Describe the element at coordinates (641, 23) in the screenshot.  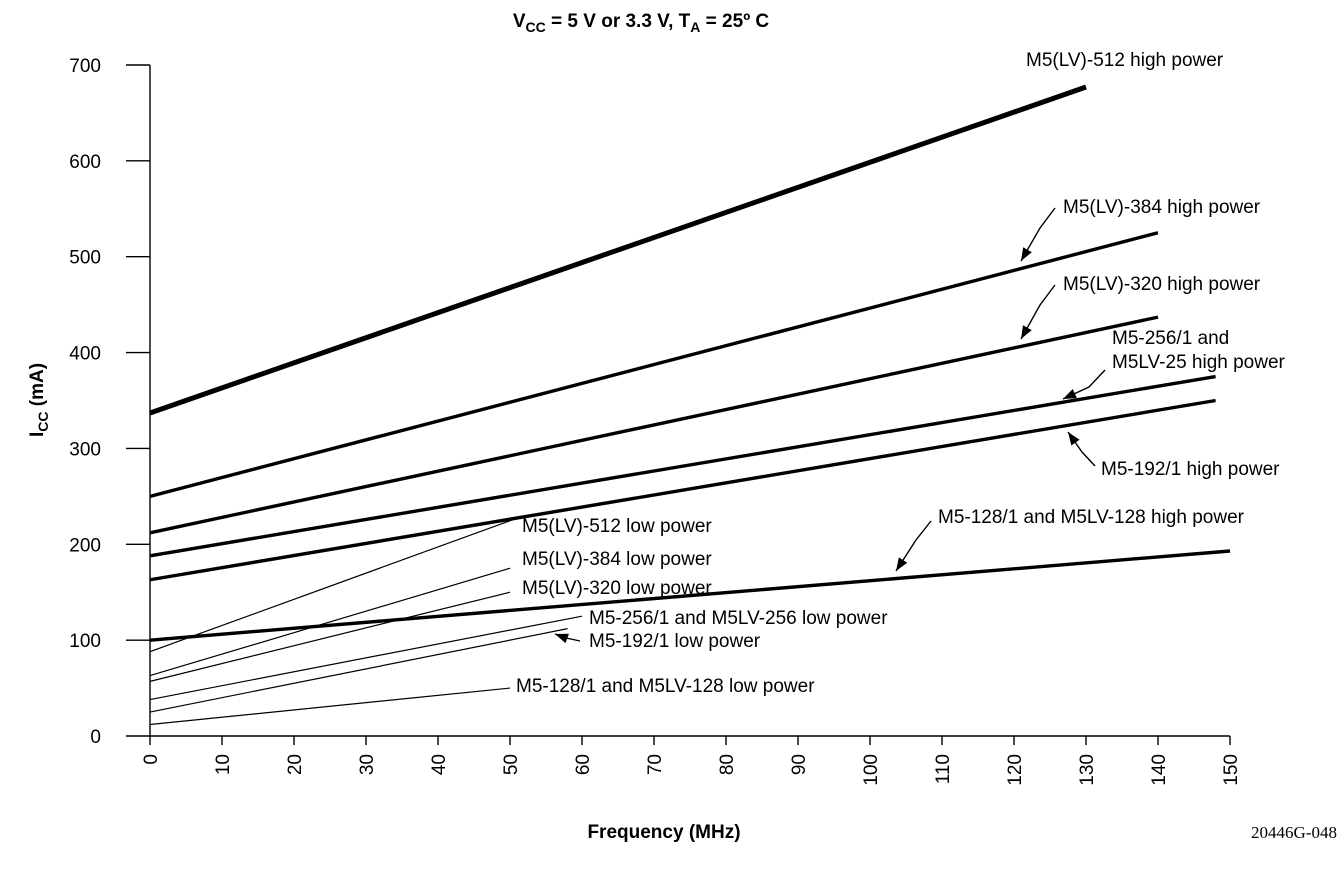
I see `chart-title: VCC = 5 V or 3.3 V, TA = 25º C` at that location.